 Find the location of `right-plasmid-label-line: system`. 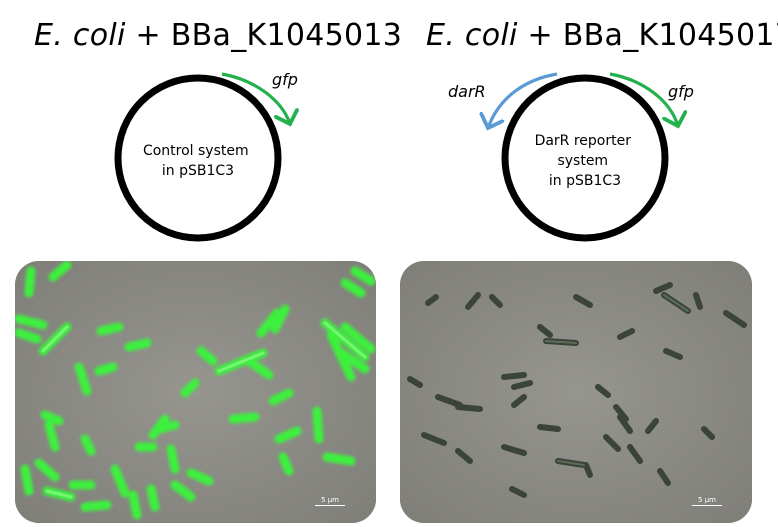

right-plasmid-label-line: system is located at coordinates (582, 161).